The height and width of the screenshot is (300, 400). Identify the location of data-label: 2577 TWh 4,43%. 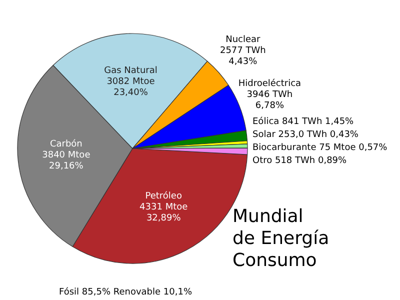
(243, 57).